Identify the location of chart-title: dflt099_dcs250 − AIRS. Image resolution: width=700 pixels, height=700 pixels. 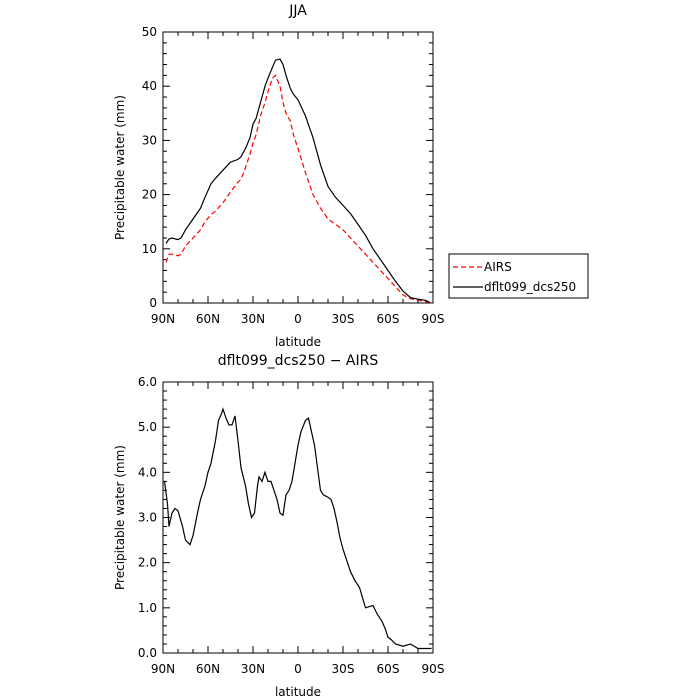
(298, 361).